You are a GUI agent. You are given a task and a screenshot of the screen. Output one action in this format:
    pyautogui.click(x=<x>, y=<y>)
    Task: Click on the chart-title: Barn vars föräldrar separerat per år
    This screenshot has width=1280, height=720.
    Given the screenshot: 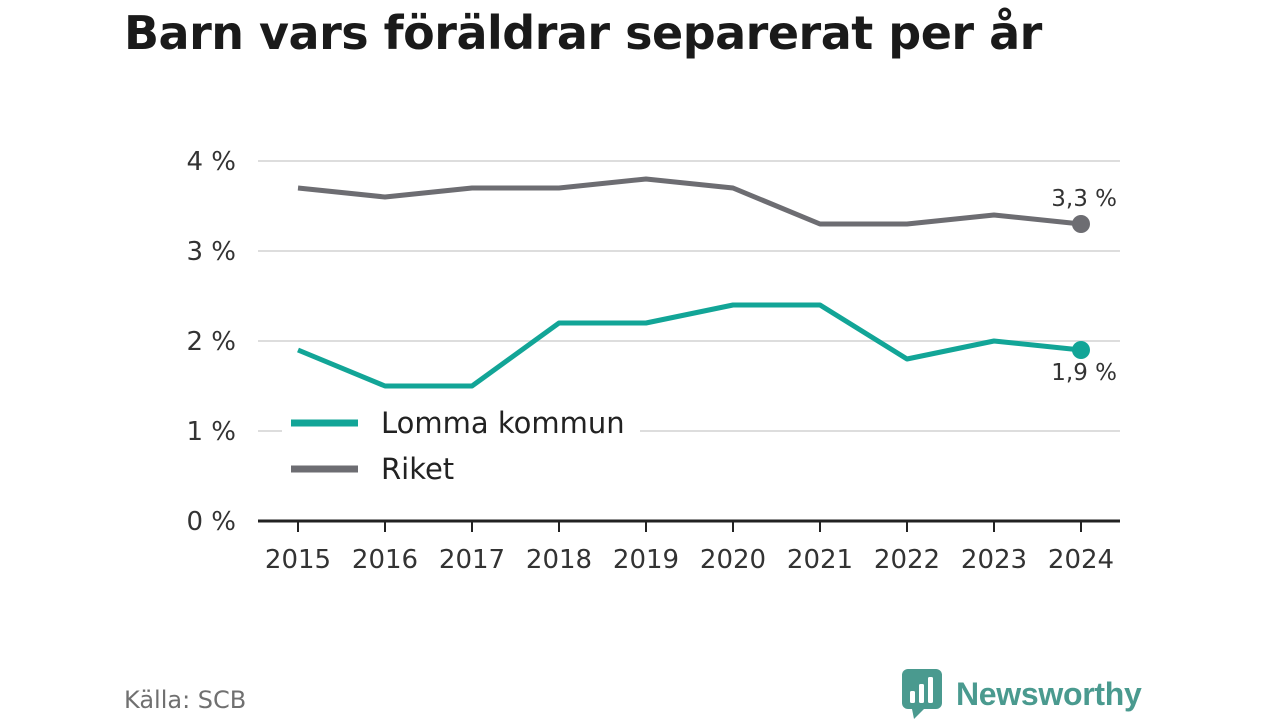 What is the action you would take?
    pyautogui.click(x=583, y=33)
    